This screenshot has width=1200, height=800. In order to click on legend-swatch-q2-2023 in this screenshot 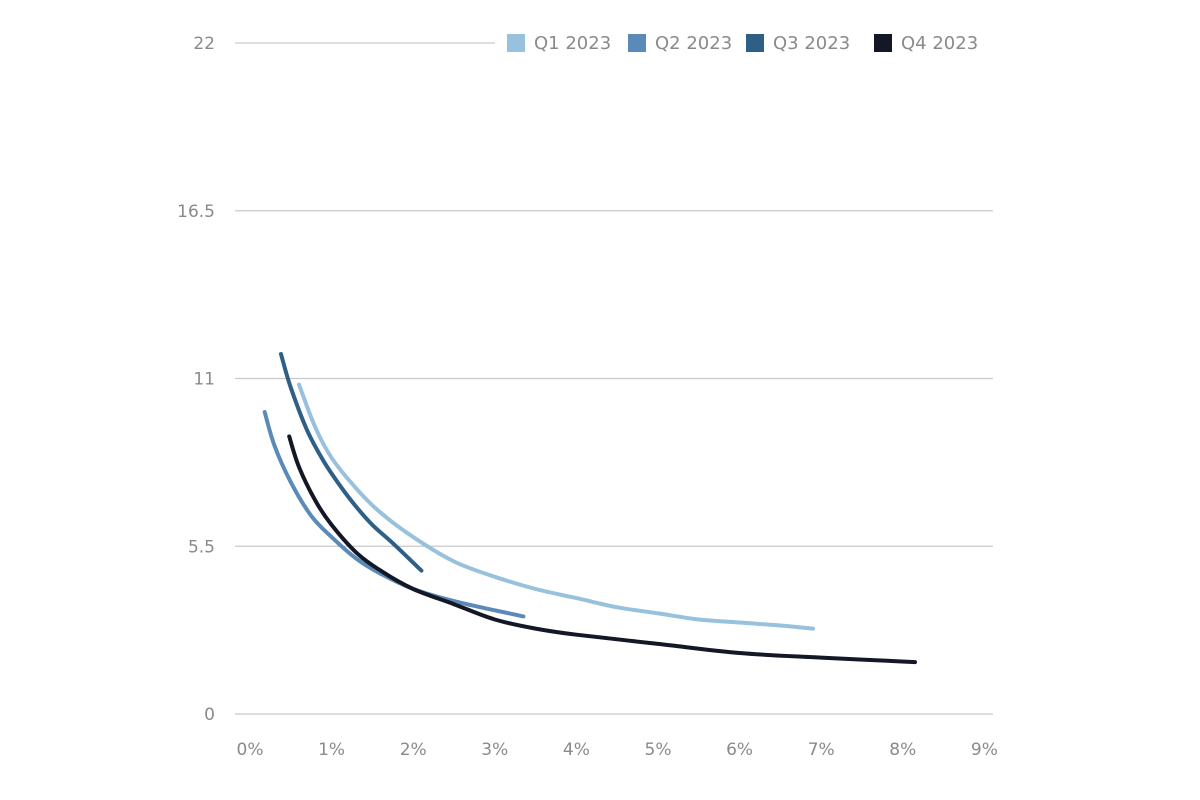, I will do `click(637, 43)`.